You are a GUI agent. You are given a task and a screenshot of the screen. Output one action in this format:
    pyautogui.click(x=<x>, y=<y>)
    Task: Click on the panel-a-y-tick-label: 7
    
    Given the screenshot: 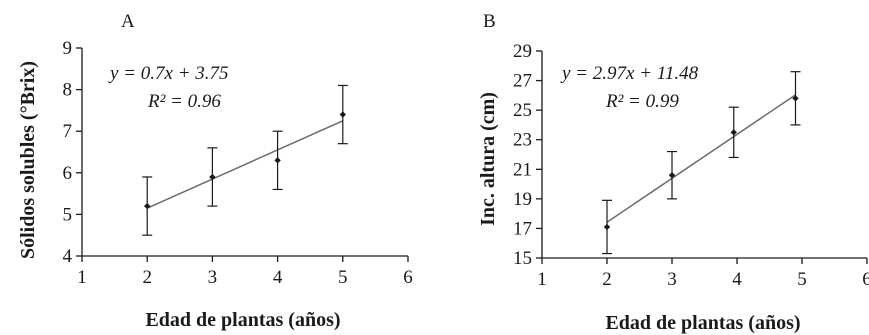 What is the action you would take?
    pyautogui.click(x=68, y=131)
    